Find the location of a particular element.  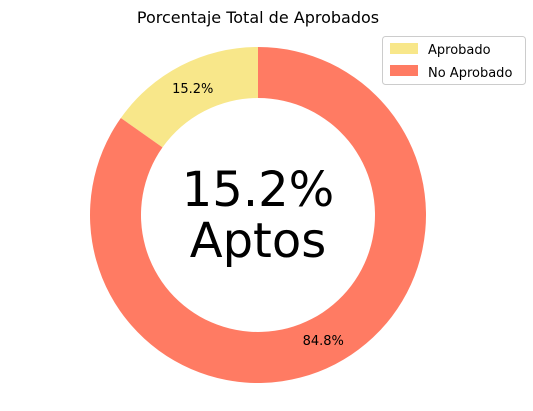

percent-label-aprobado: 15.2% is located at coordinates (192, 89).